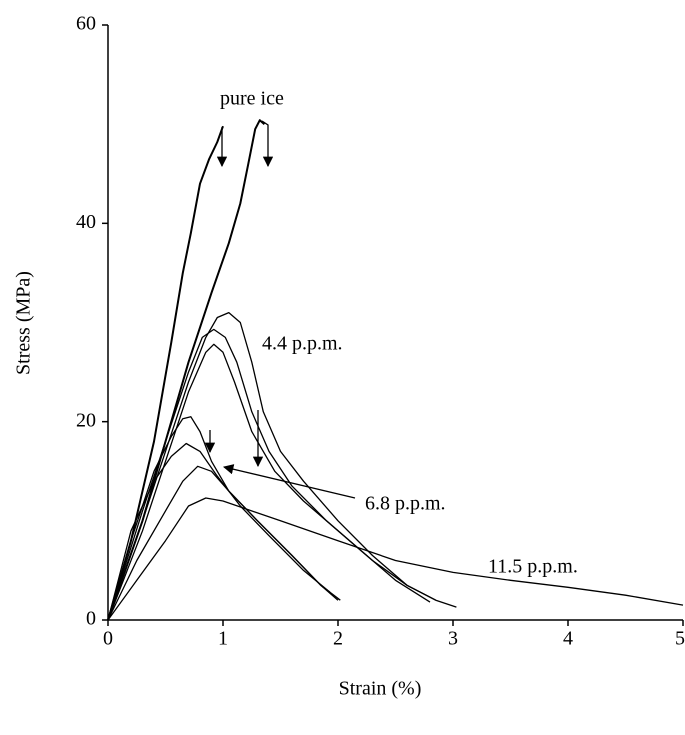 This screenshot has height=735, width=685. What do you see at coordinates (252, 99) in the screenshot?
I see `annotation: pure ice` at bounding box center [252, 99].